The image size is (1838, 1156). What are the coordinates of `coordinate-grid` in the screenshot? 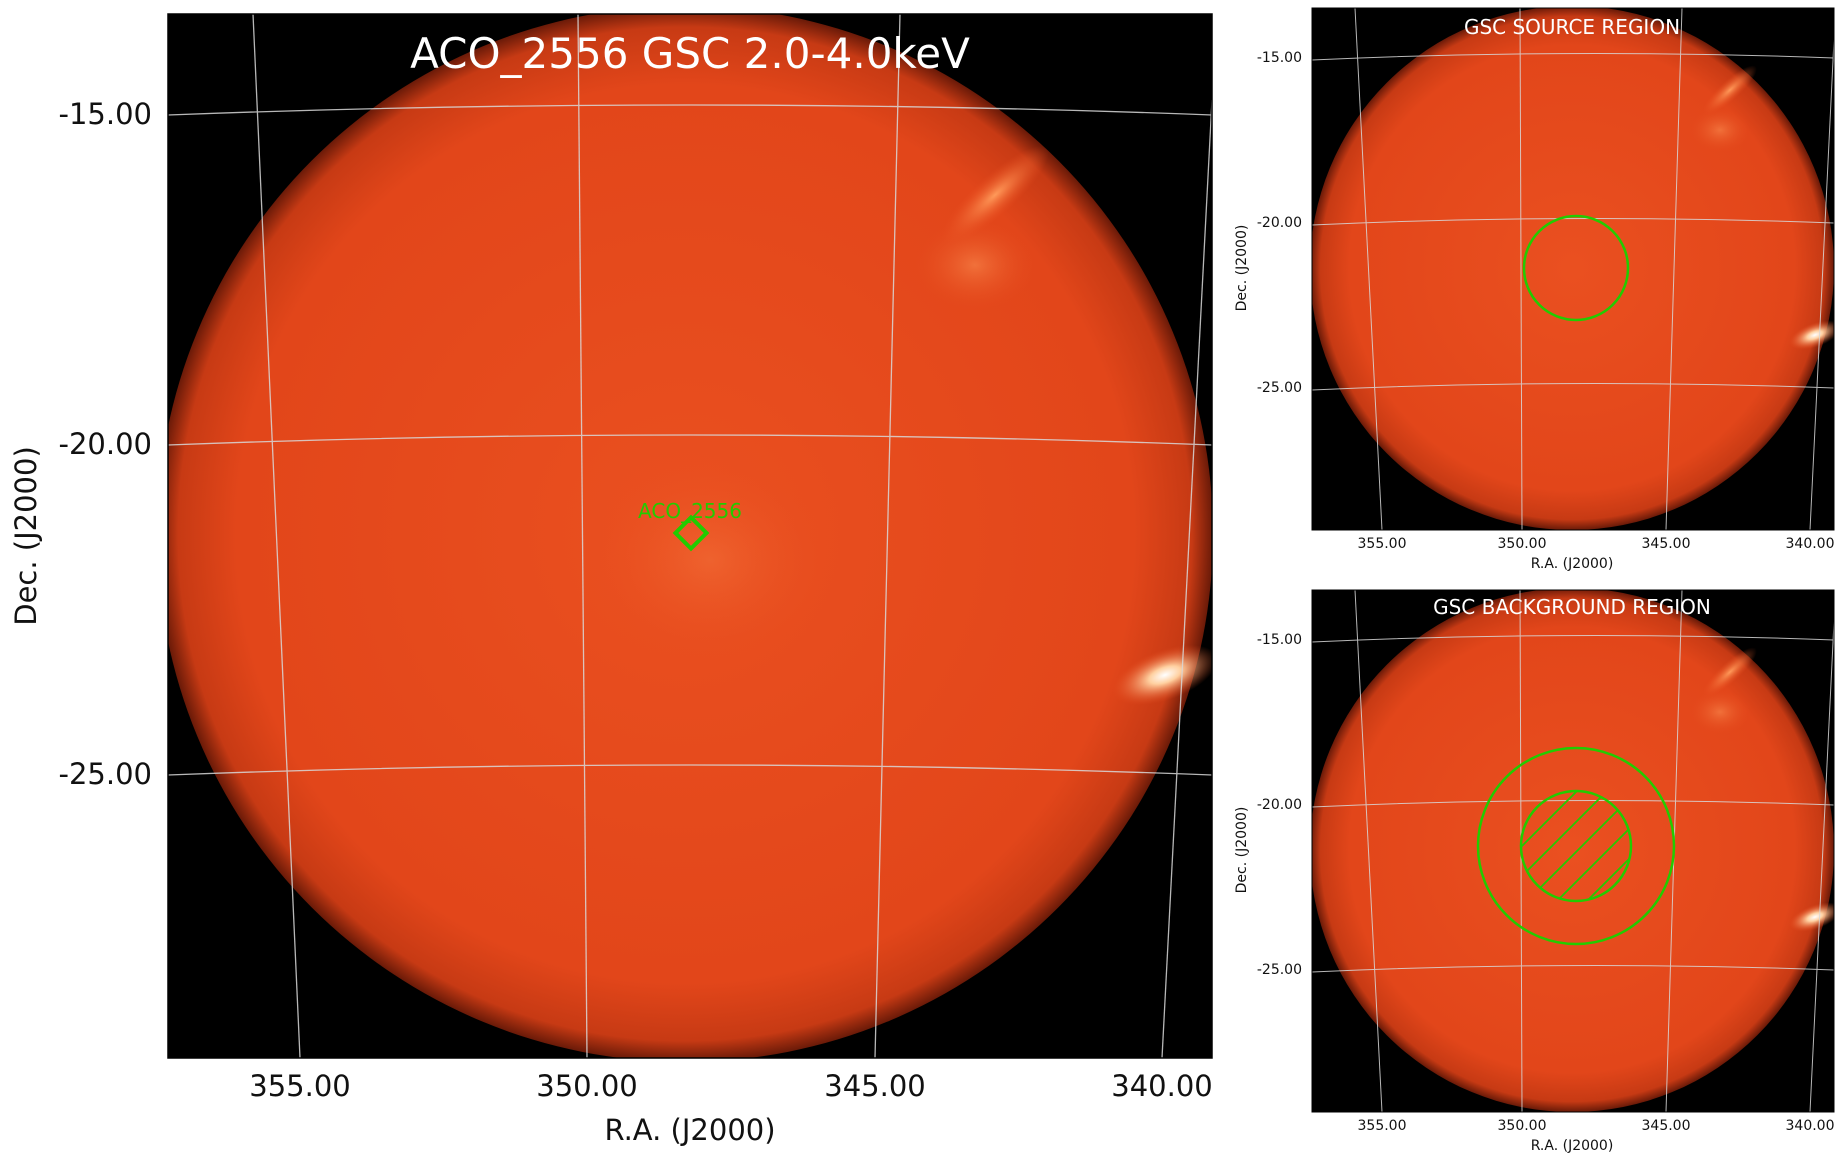 It's located at (1573, 269).